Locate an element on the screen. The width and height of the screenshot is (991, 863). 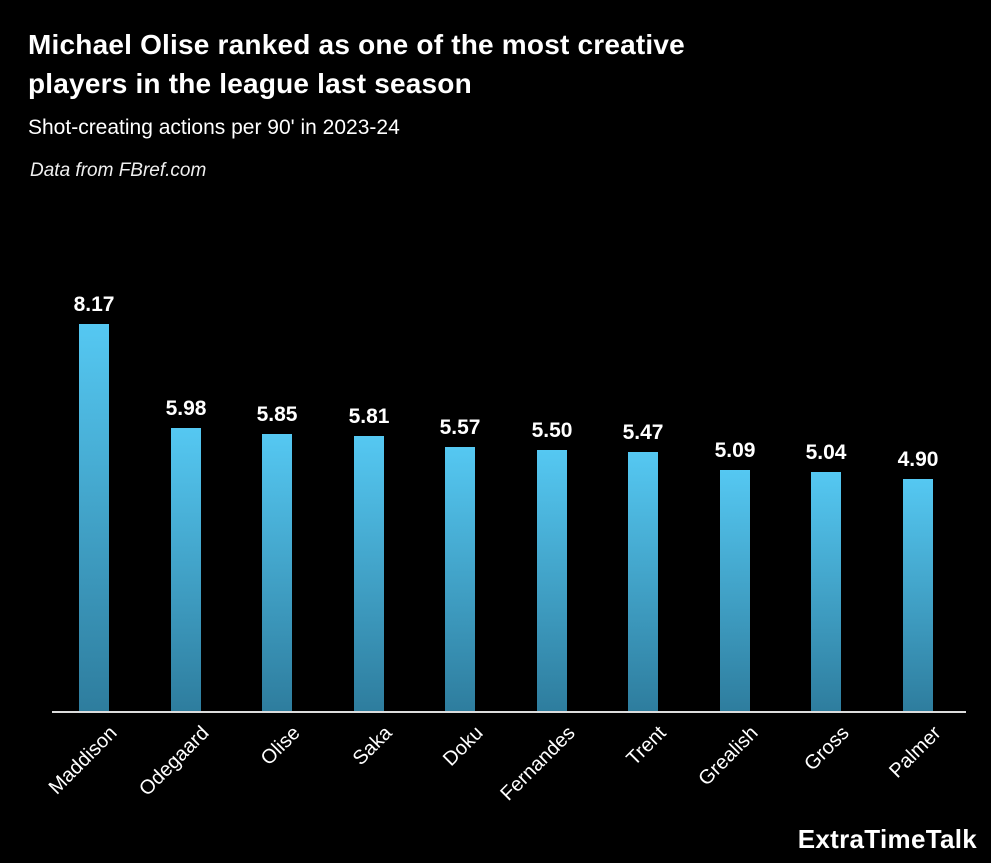
bar-trent is located at coordinates (643, 581).